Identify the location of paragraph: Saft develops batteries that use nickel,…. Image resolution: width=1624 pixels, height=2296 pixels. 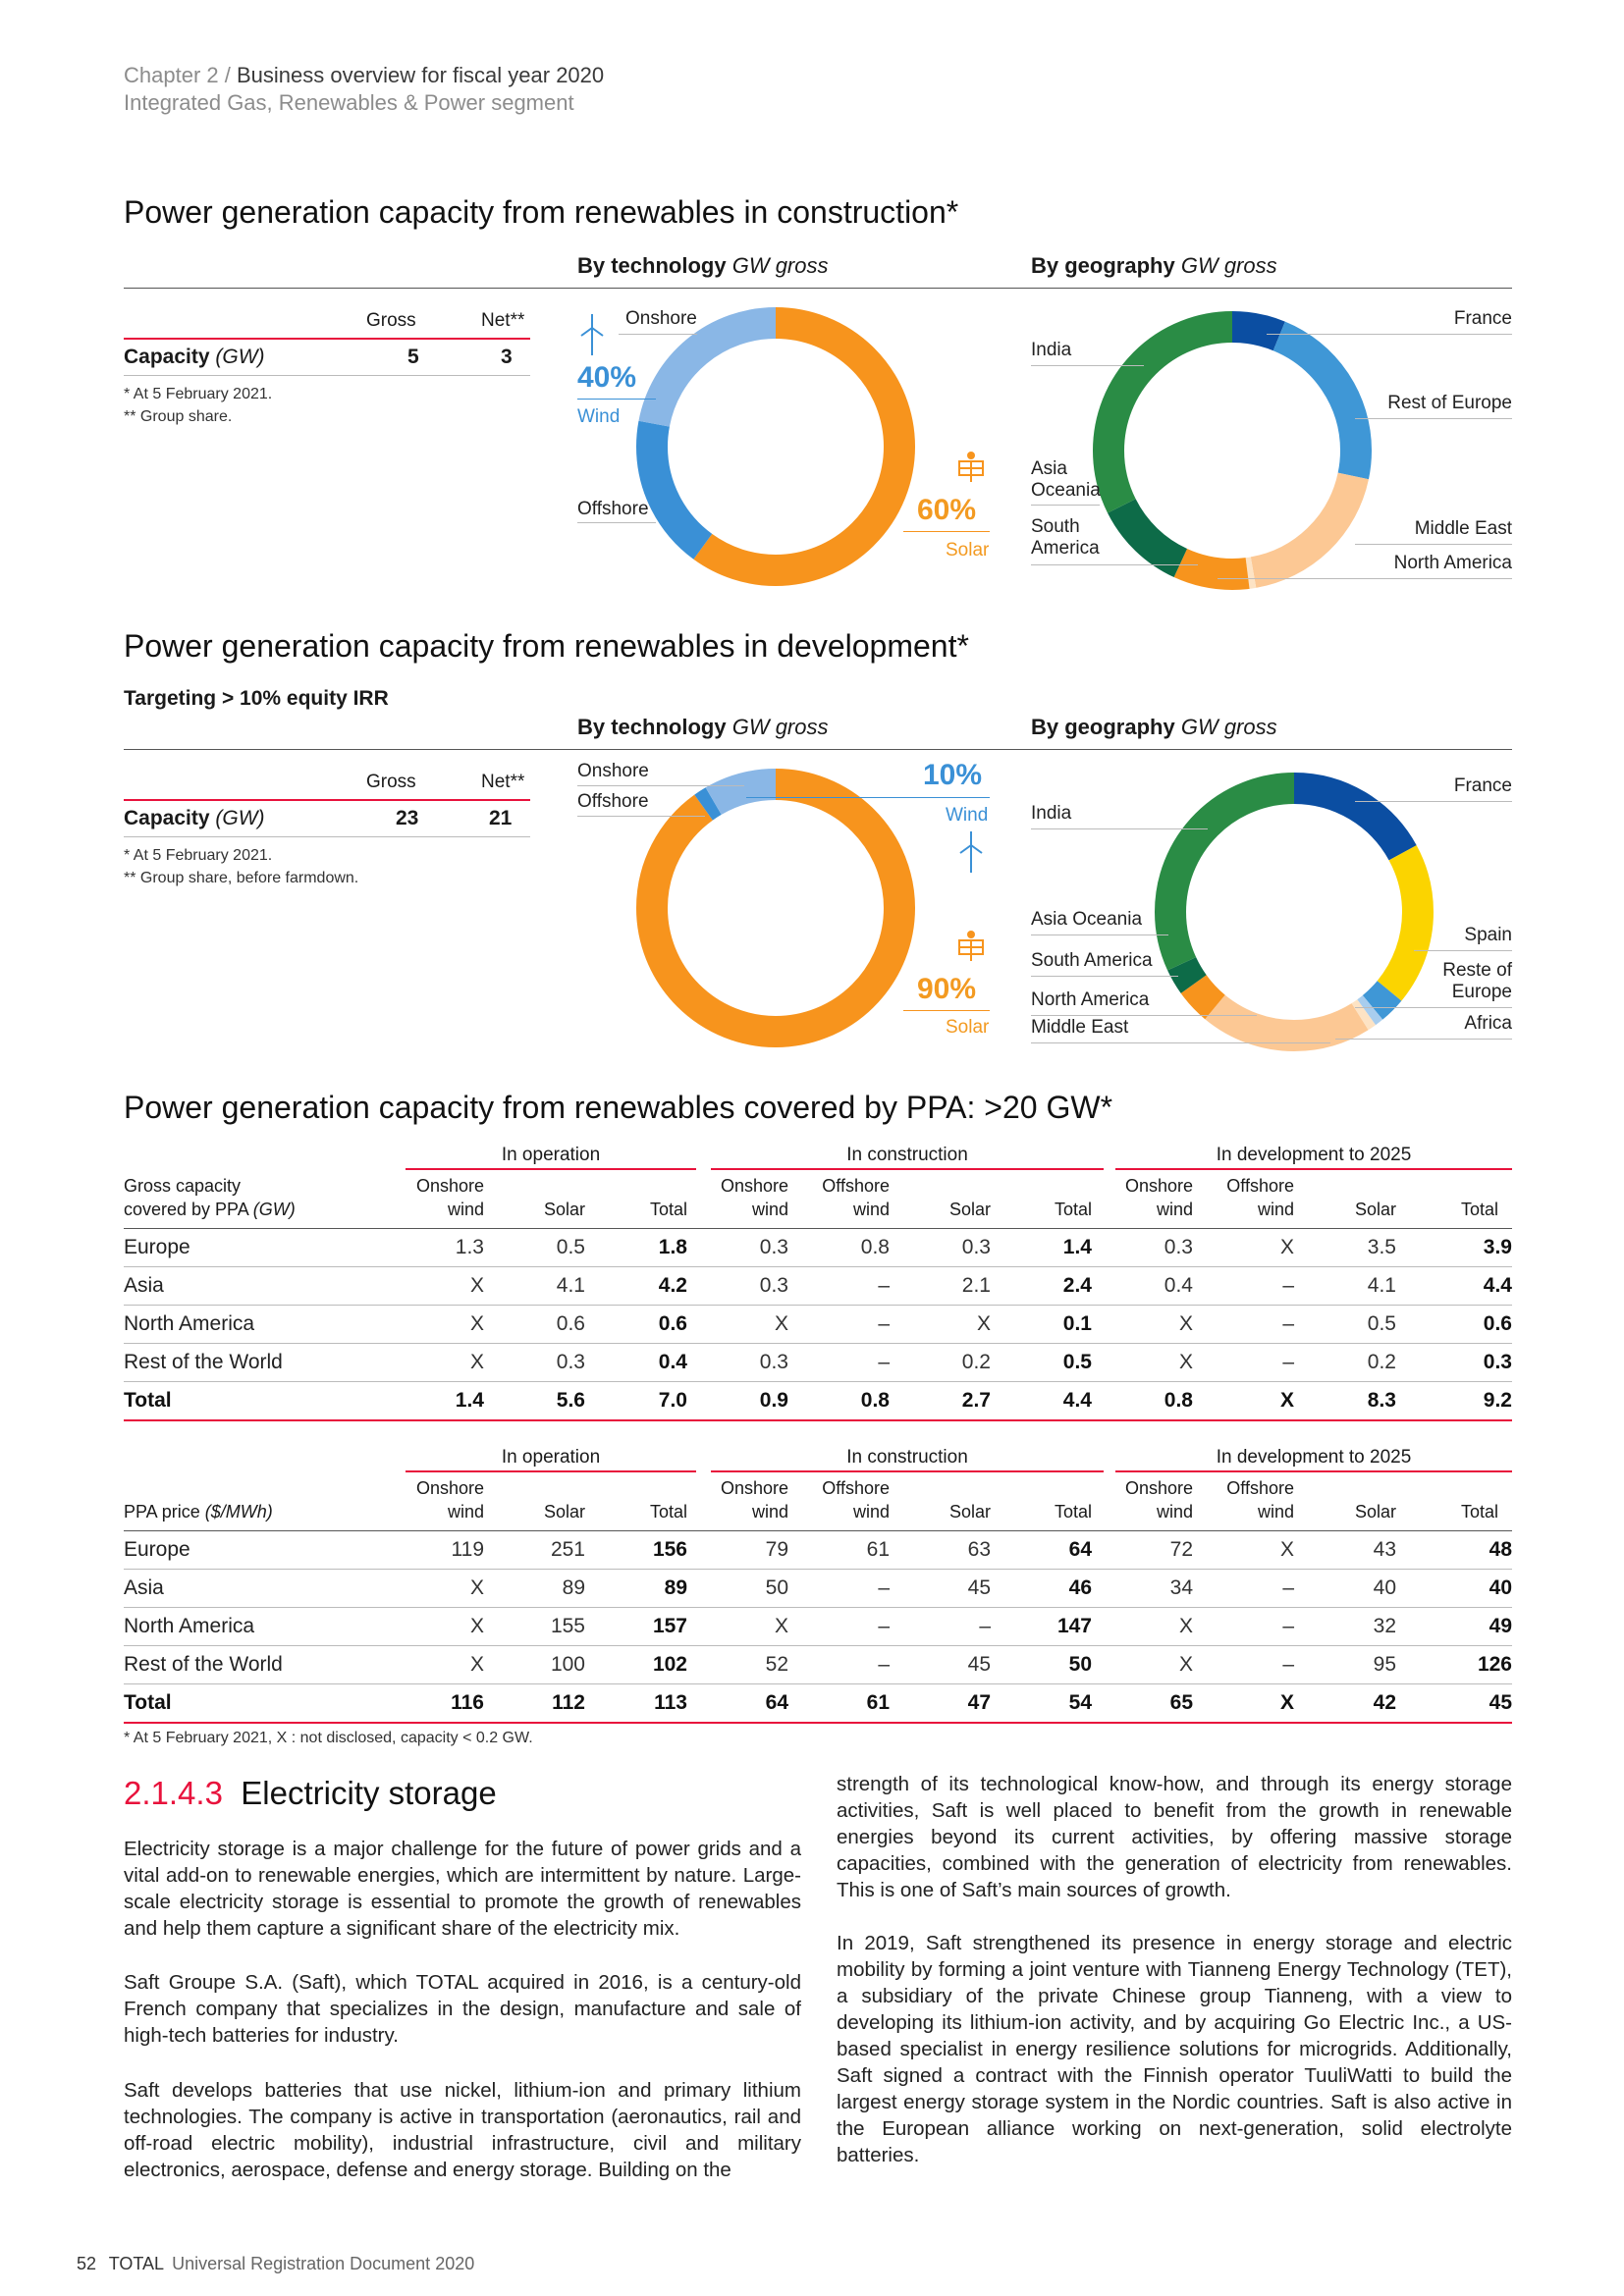
(462, 2130).